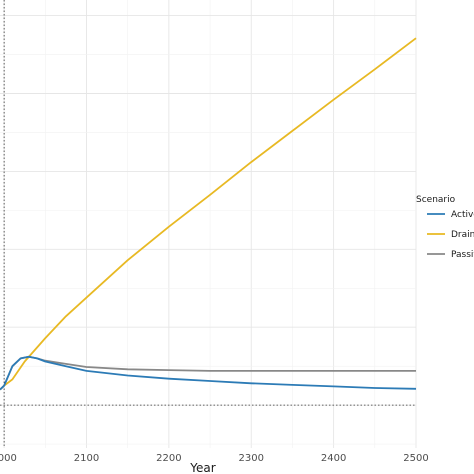 Image resolution: width=474 pixels, height=474 pixels. Describe the element at coordinates (202, 467) in the screenshot. I see `x-axis-title: Year` at that location.